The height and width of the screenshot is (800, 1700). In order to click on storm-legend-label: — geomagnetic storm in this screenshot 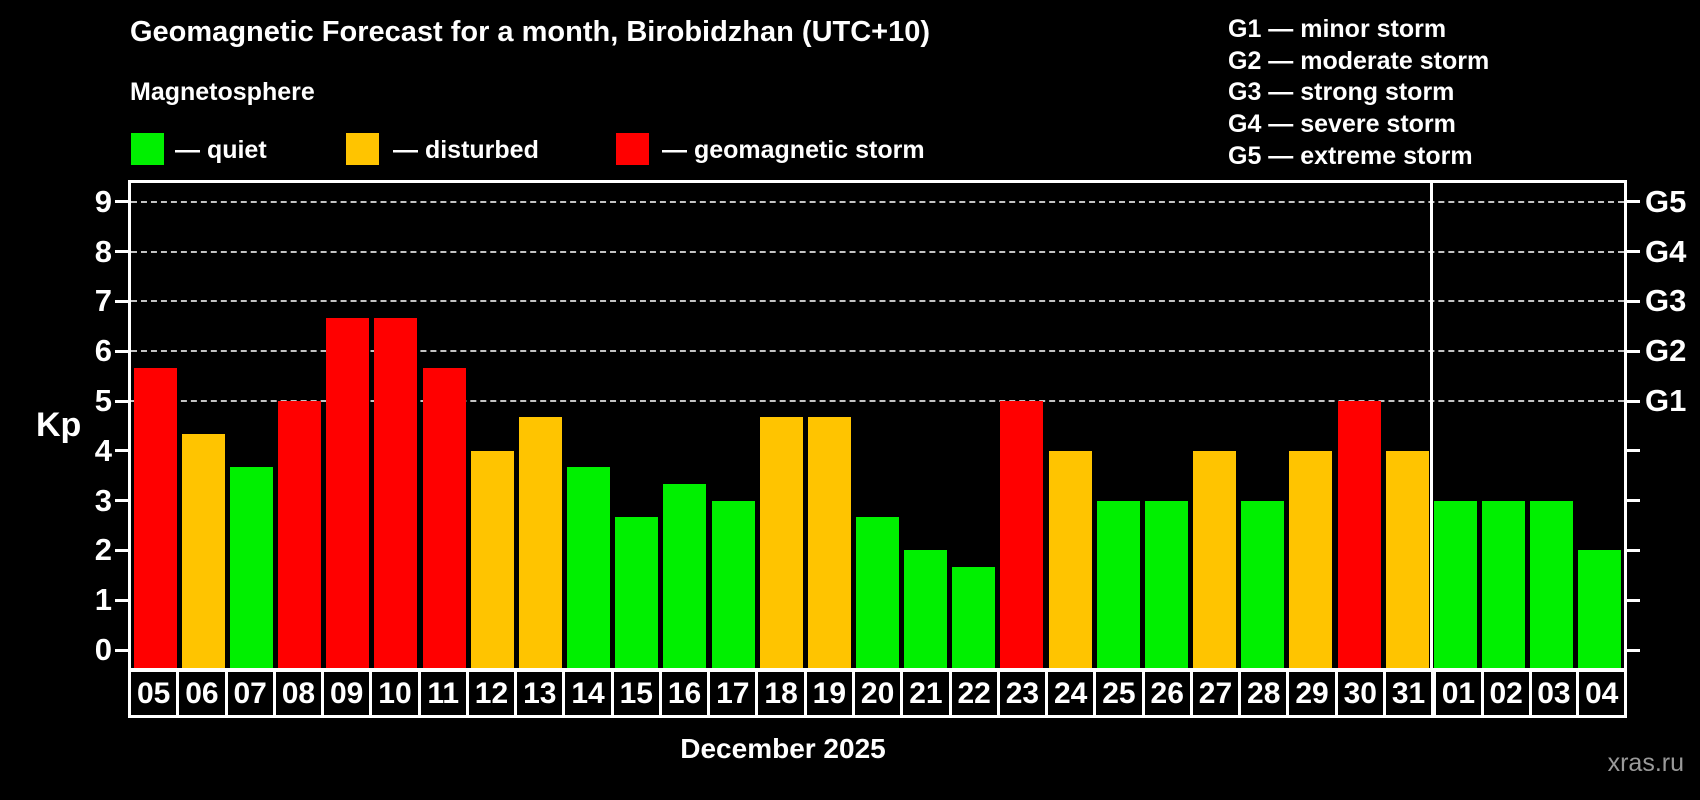, I will do `click(793, 150)`.